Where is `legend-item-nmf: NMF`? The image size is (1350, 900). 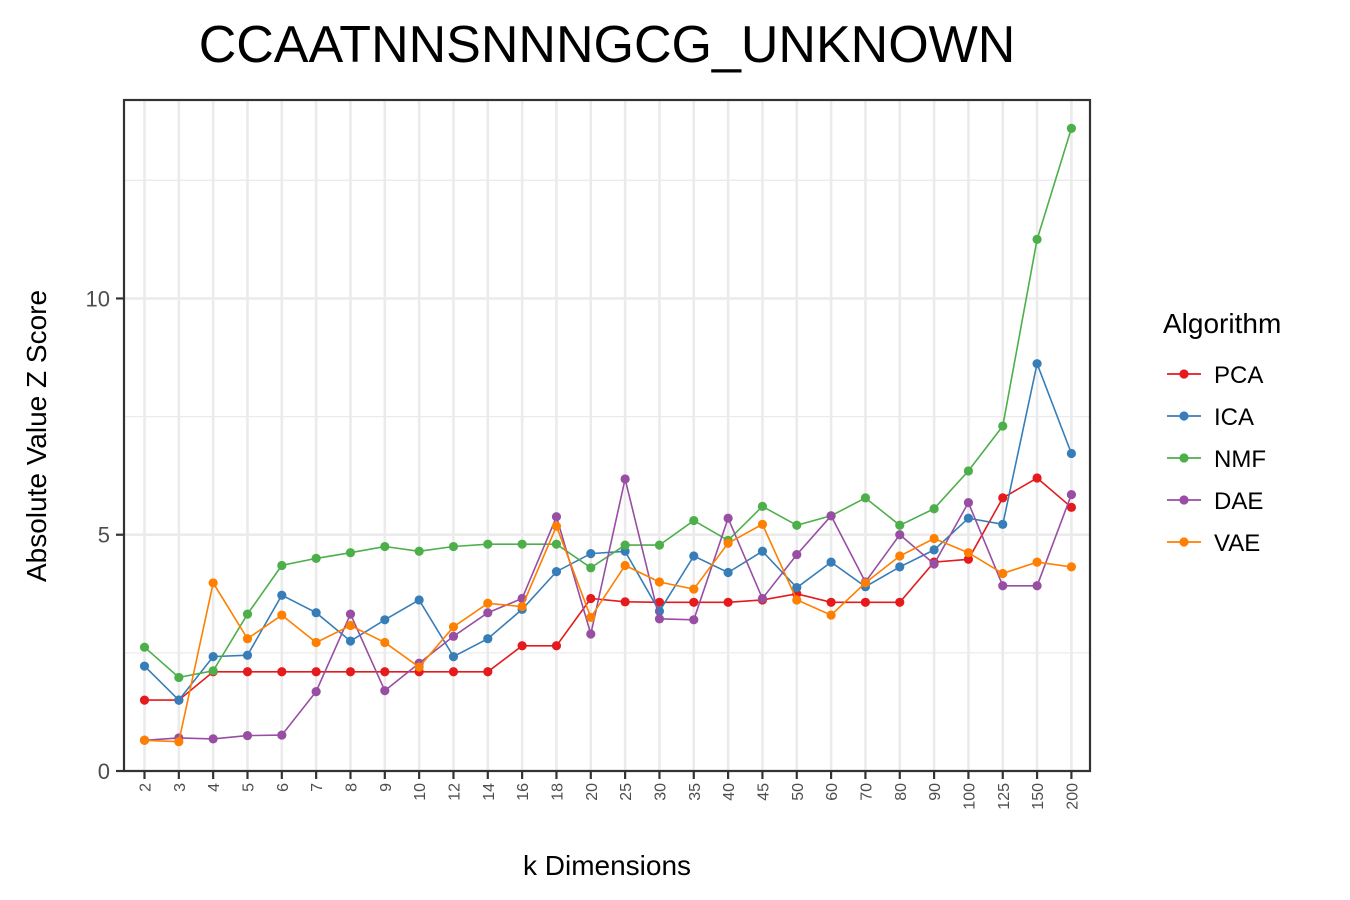 legend-item-nmf: NMF is located at coordinates (1216, 459).